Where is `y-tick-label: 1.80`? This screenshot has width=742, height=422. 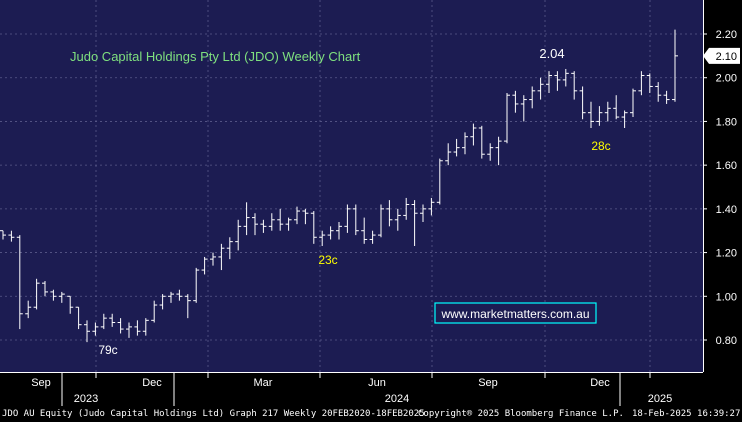 y-tick-label: 1.80 is located at coordinates (726, 122).